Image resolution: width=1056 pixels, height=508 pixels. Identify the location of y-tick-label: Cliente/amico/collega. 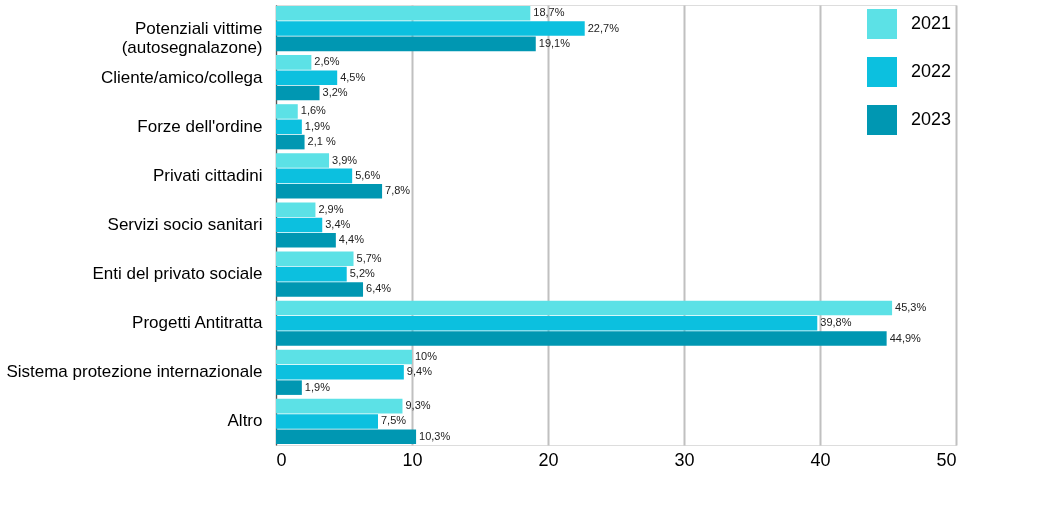
(182, 77).